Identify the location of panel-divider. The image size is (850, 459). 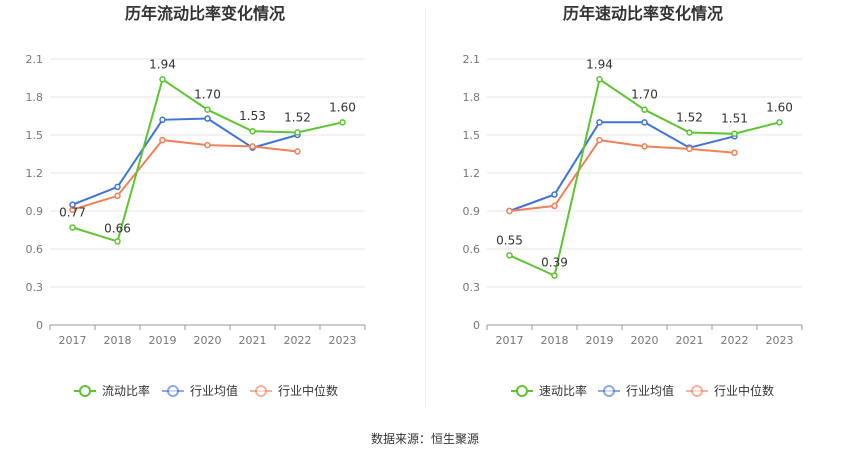
(425, 209).